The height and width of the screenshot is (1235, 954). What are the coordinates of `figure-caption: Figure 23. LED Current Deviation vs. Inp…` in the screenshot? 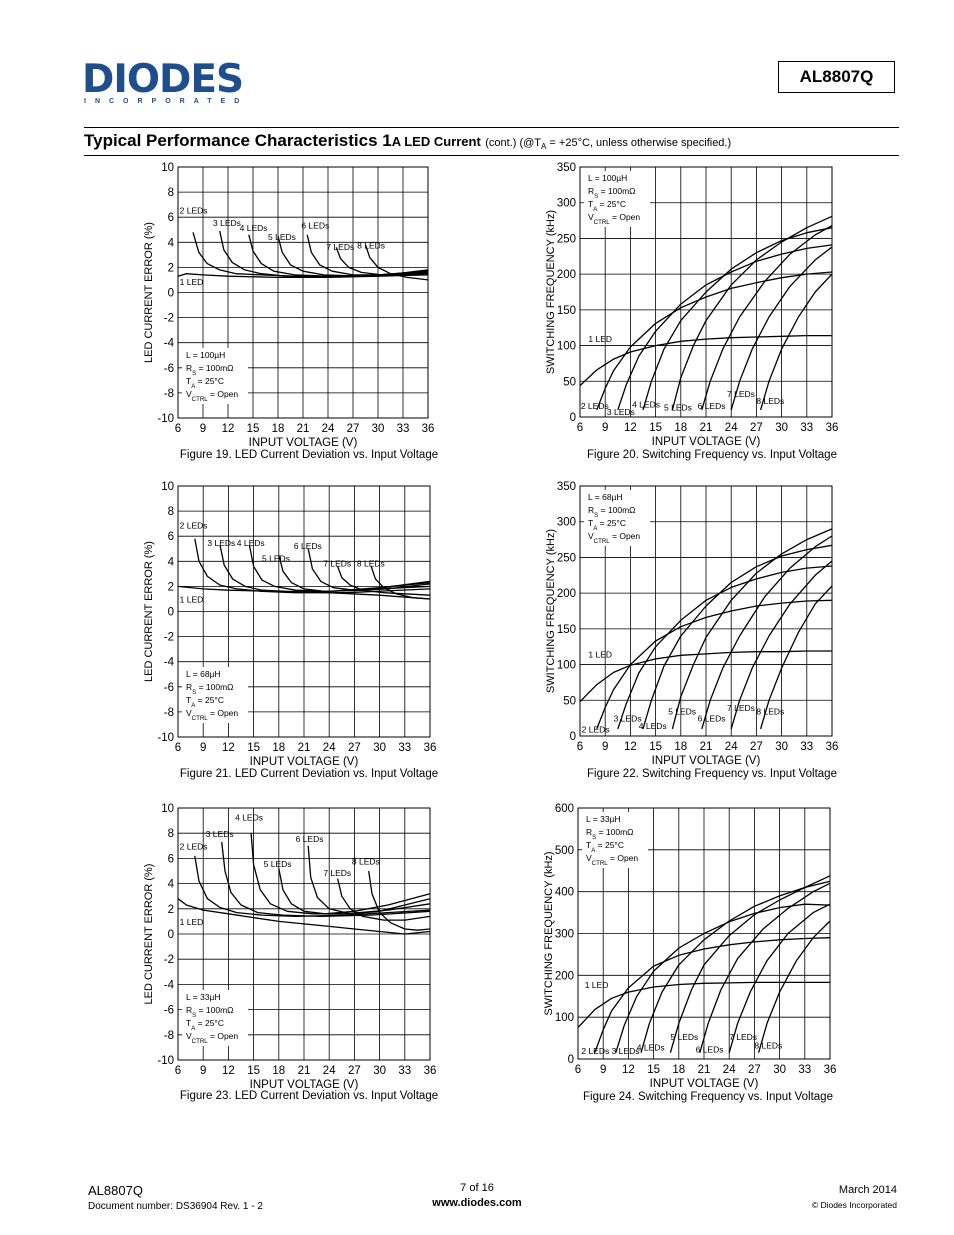 It's located at (309, 1096).